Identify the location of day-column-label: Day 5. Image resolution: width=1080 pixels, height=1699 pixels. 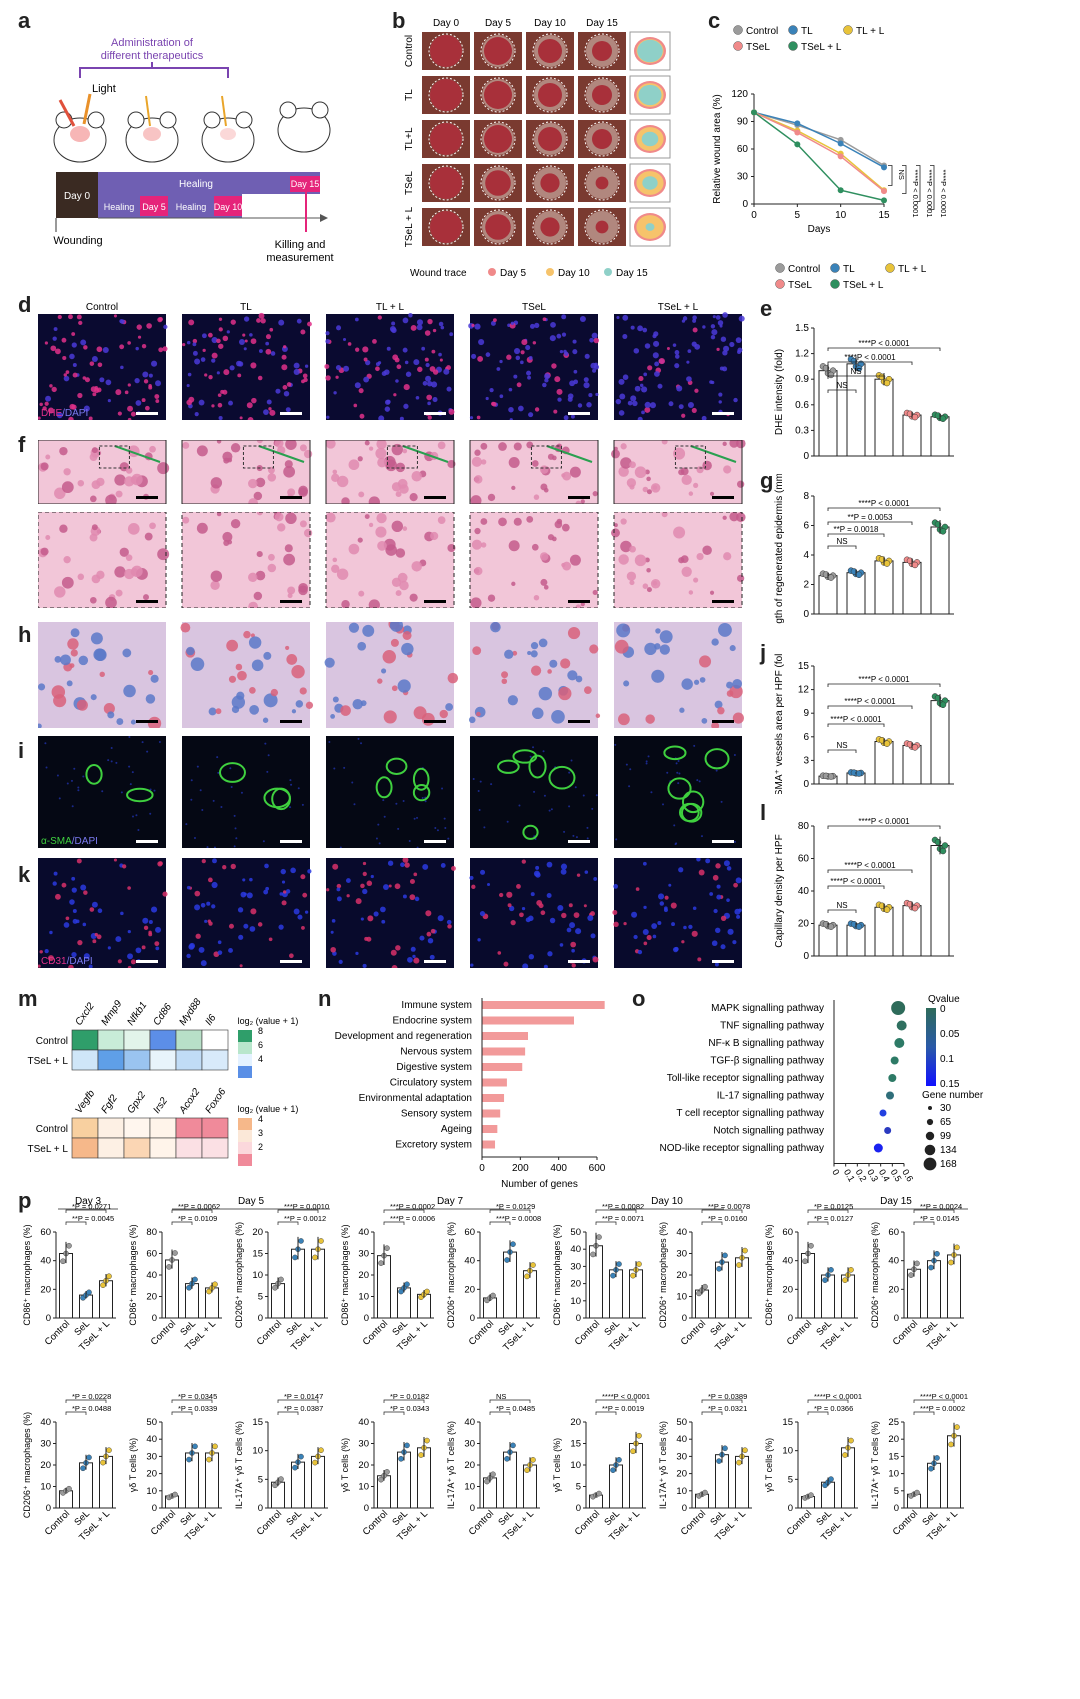
(498, 23).